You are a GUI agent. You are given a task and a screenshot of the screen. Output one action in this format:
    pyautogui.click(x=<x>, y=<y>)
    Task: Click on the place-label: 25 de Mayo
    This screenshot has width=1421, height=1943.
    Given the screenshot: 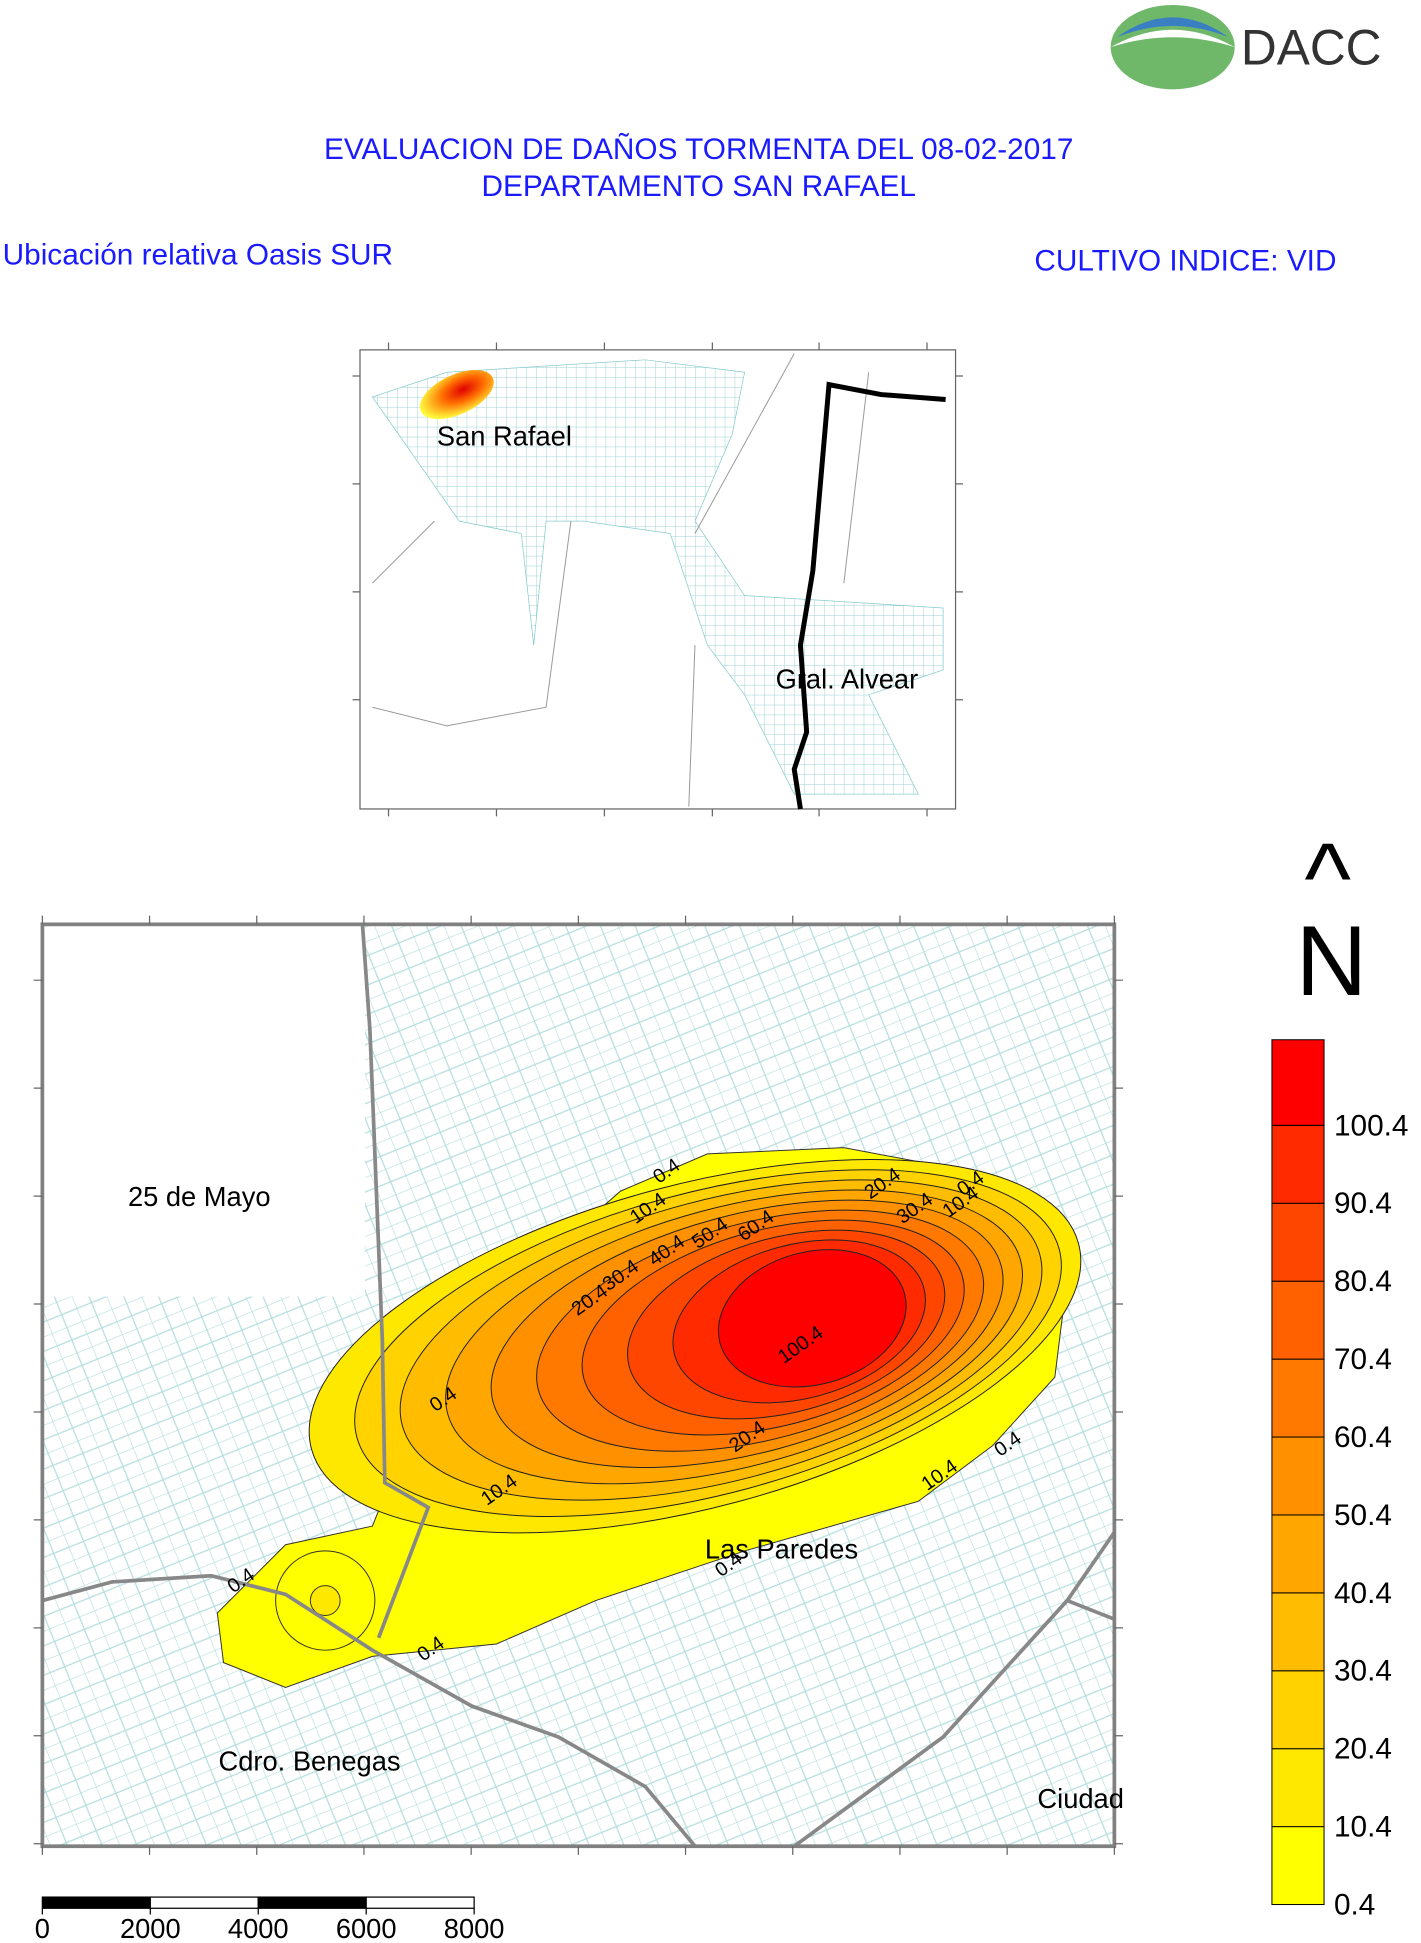 What is the action you would take?
    pyautogui.click(x=199, y=1196)
    